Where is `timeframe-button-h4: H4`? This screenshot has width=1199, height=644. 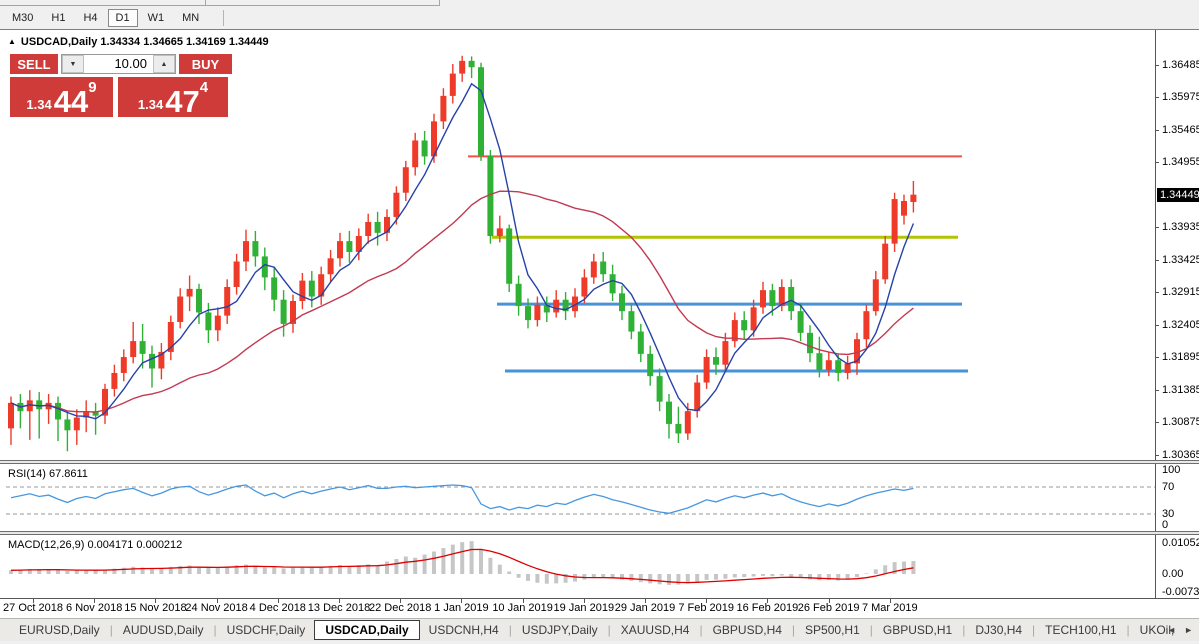 timeframe-button-h4: H4 is located at coordinates (90, 18).